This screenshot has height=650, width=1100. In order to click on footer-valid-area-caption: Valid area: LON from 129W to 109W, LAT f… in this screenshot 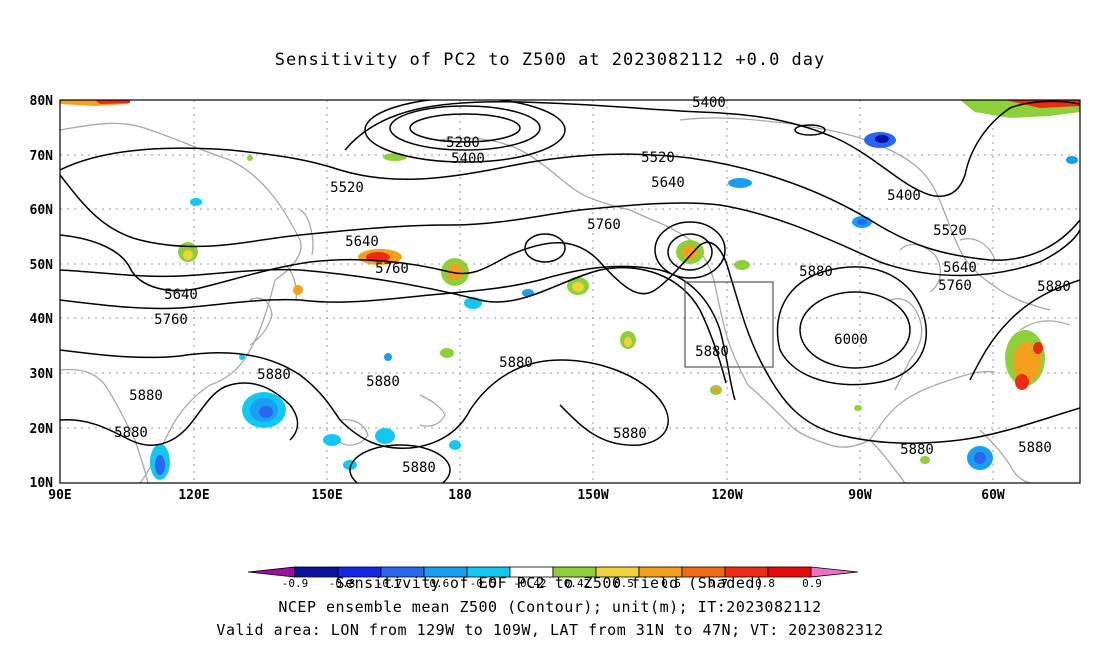, I will do `click(550, 630)`.